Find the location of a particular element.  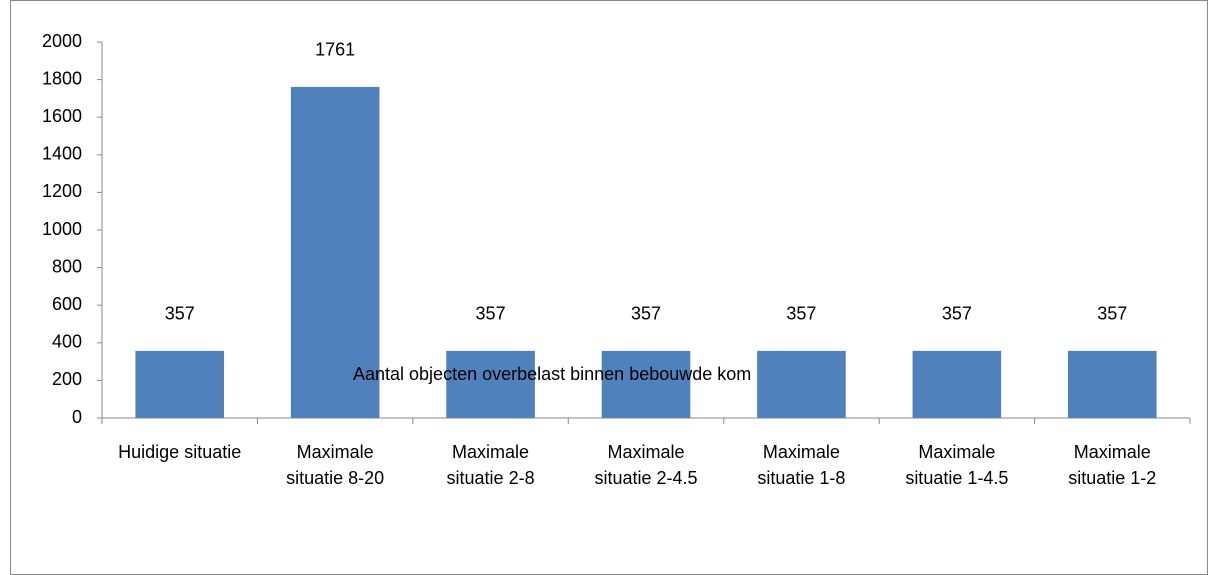

y-tick-label: 1600 is located at coordinates (62, 116).